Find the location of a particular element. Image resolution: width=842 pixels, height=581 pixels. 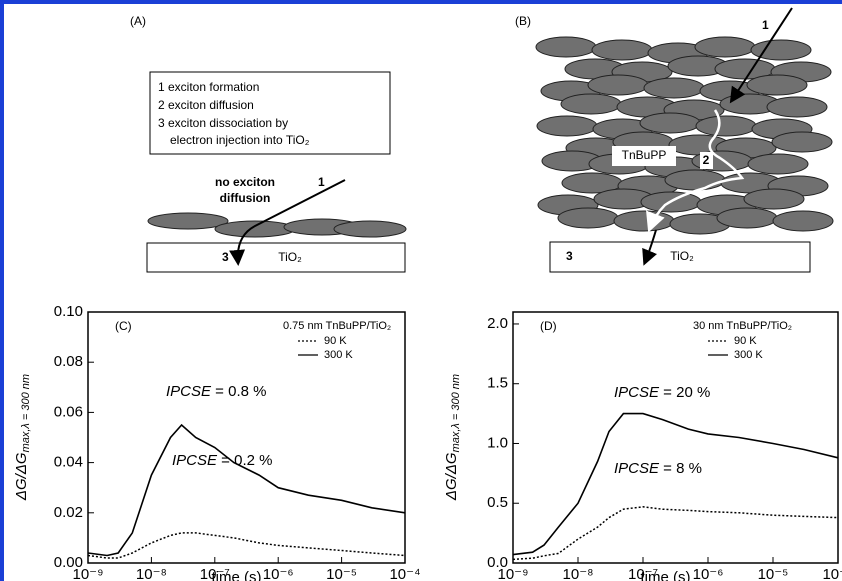

y-tick-label: 1.5 is located at coordinates (497, 383).